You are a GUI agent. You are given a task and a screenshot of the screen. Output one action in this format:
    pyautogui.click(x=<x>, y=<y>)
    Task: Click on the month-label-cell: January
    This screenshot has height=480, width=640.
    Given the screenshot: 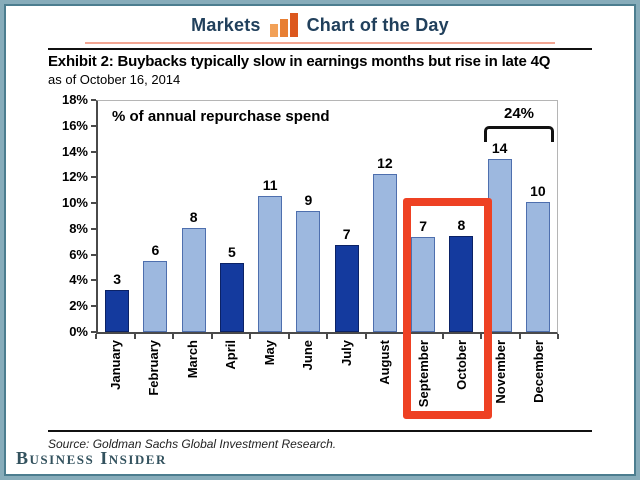 What is the action you would take?
    pyautogui.click(x=115, y=373)
    